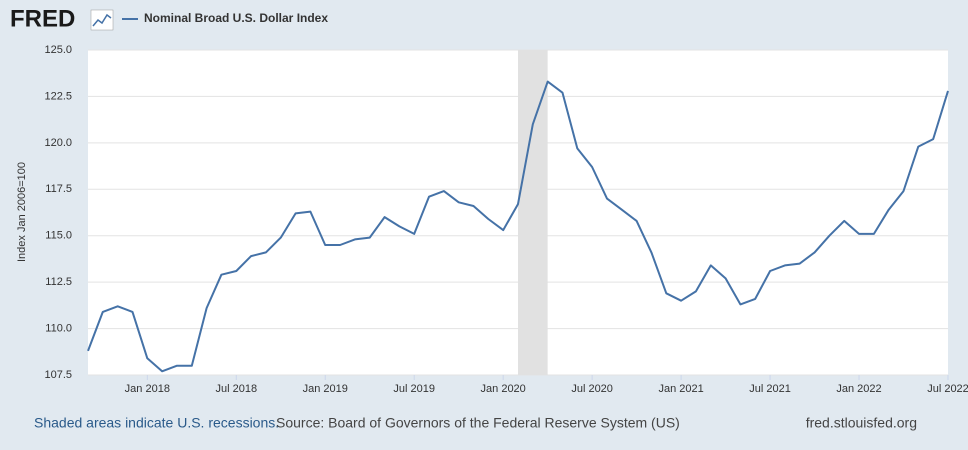  Describe the element at coordinates (58, 50) in the screenshot. I see `y-tick-label: 125.0` at that location.